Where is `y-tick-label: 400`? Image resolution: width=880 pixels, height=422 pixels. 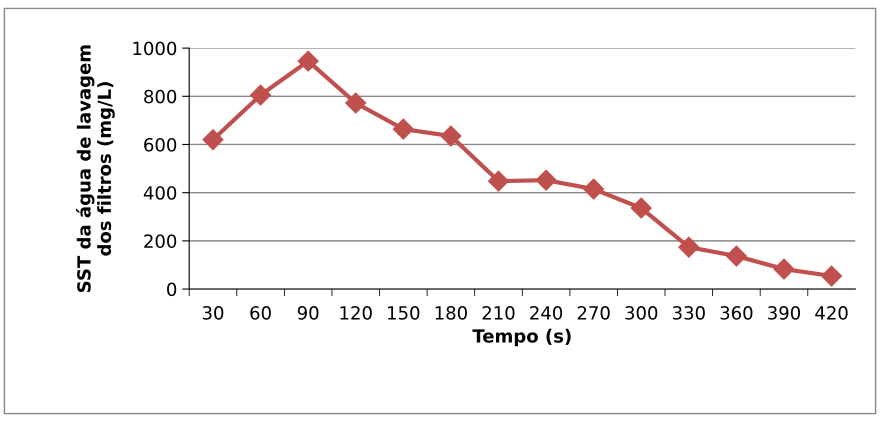
y-tick-label: 400 is located at coordinates (160, 193).